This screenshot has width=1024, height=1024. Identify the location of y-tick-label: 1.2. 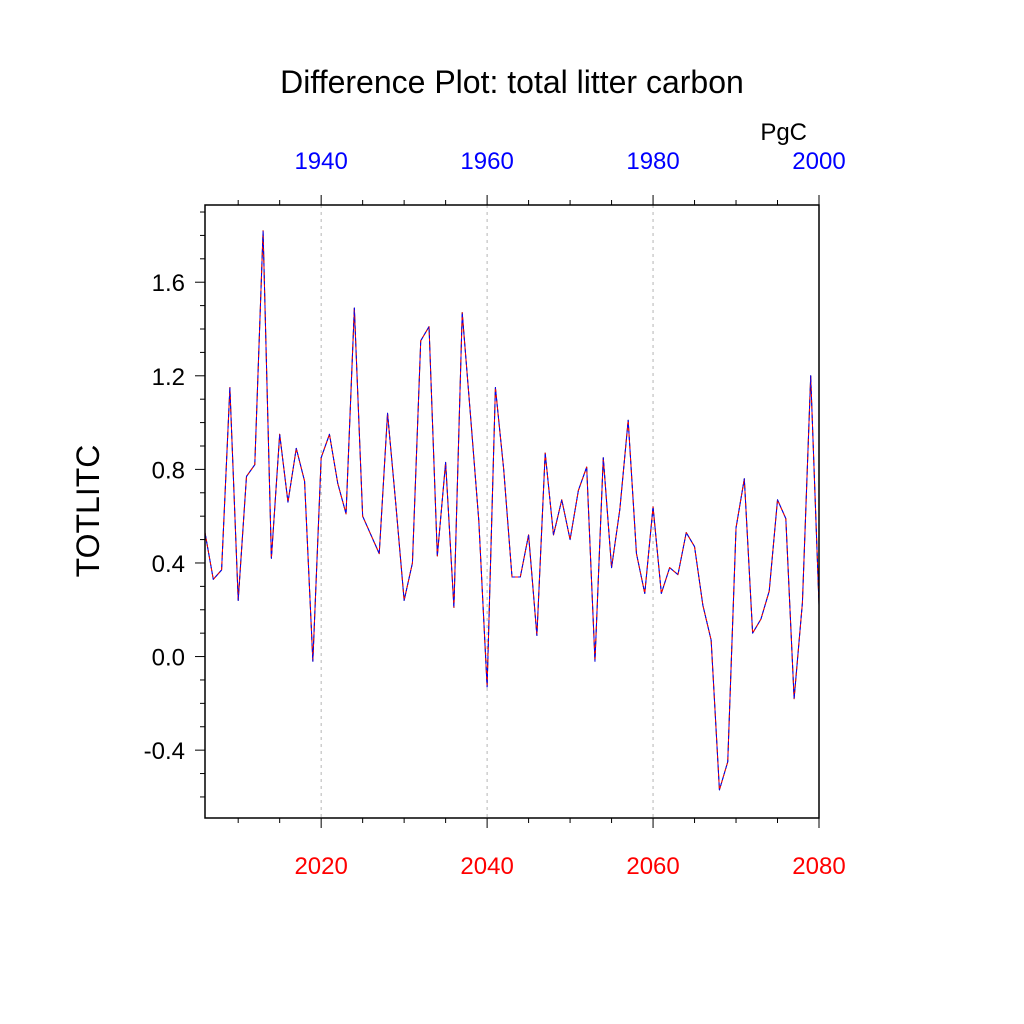
(168, 377).